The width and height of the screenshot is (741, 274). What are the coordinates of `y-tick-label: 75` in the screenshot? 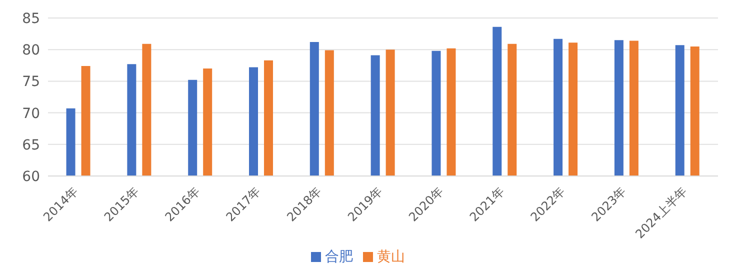 It's located at (31, 82).